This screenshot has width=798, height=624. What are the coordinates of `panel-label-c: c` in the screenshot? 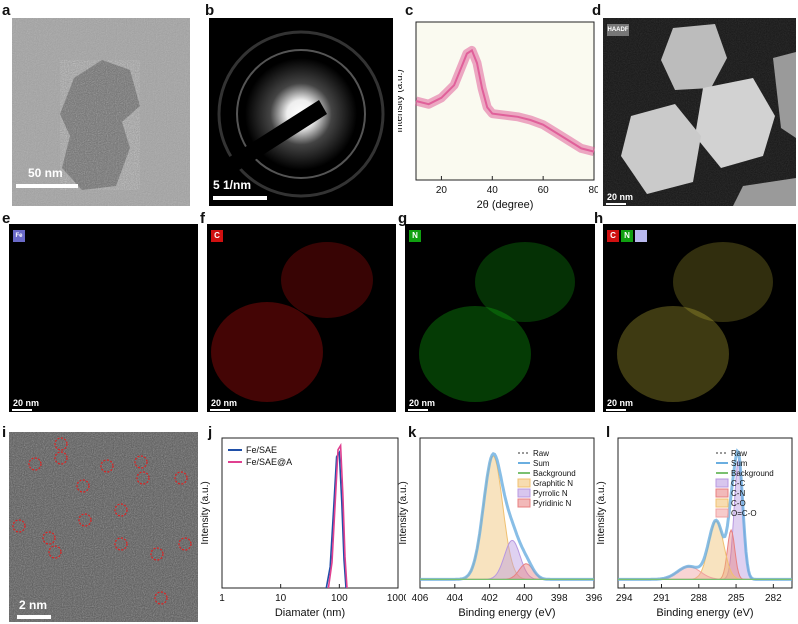 It's located at (409, 10).